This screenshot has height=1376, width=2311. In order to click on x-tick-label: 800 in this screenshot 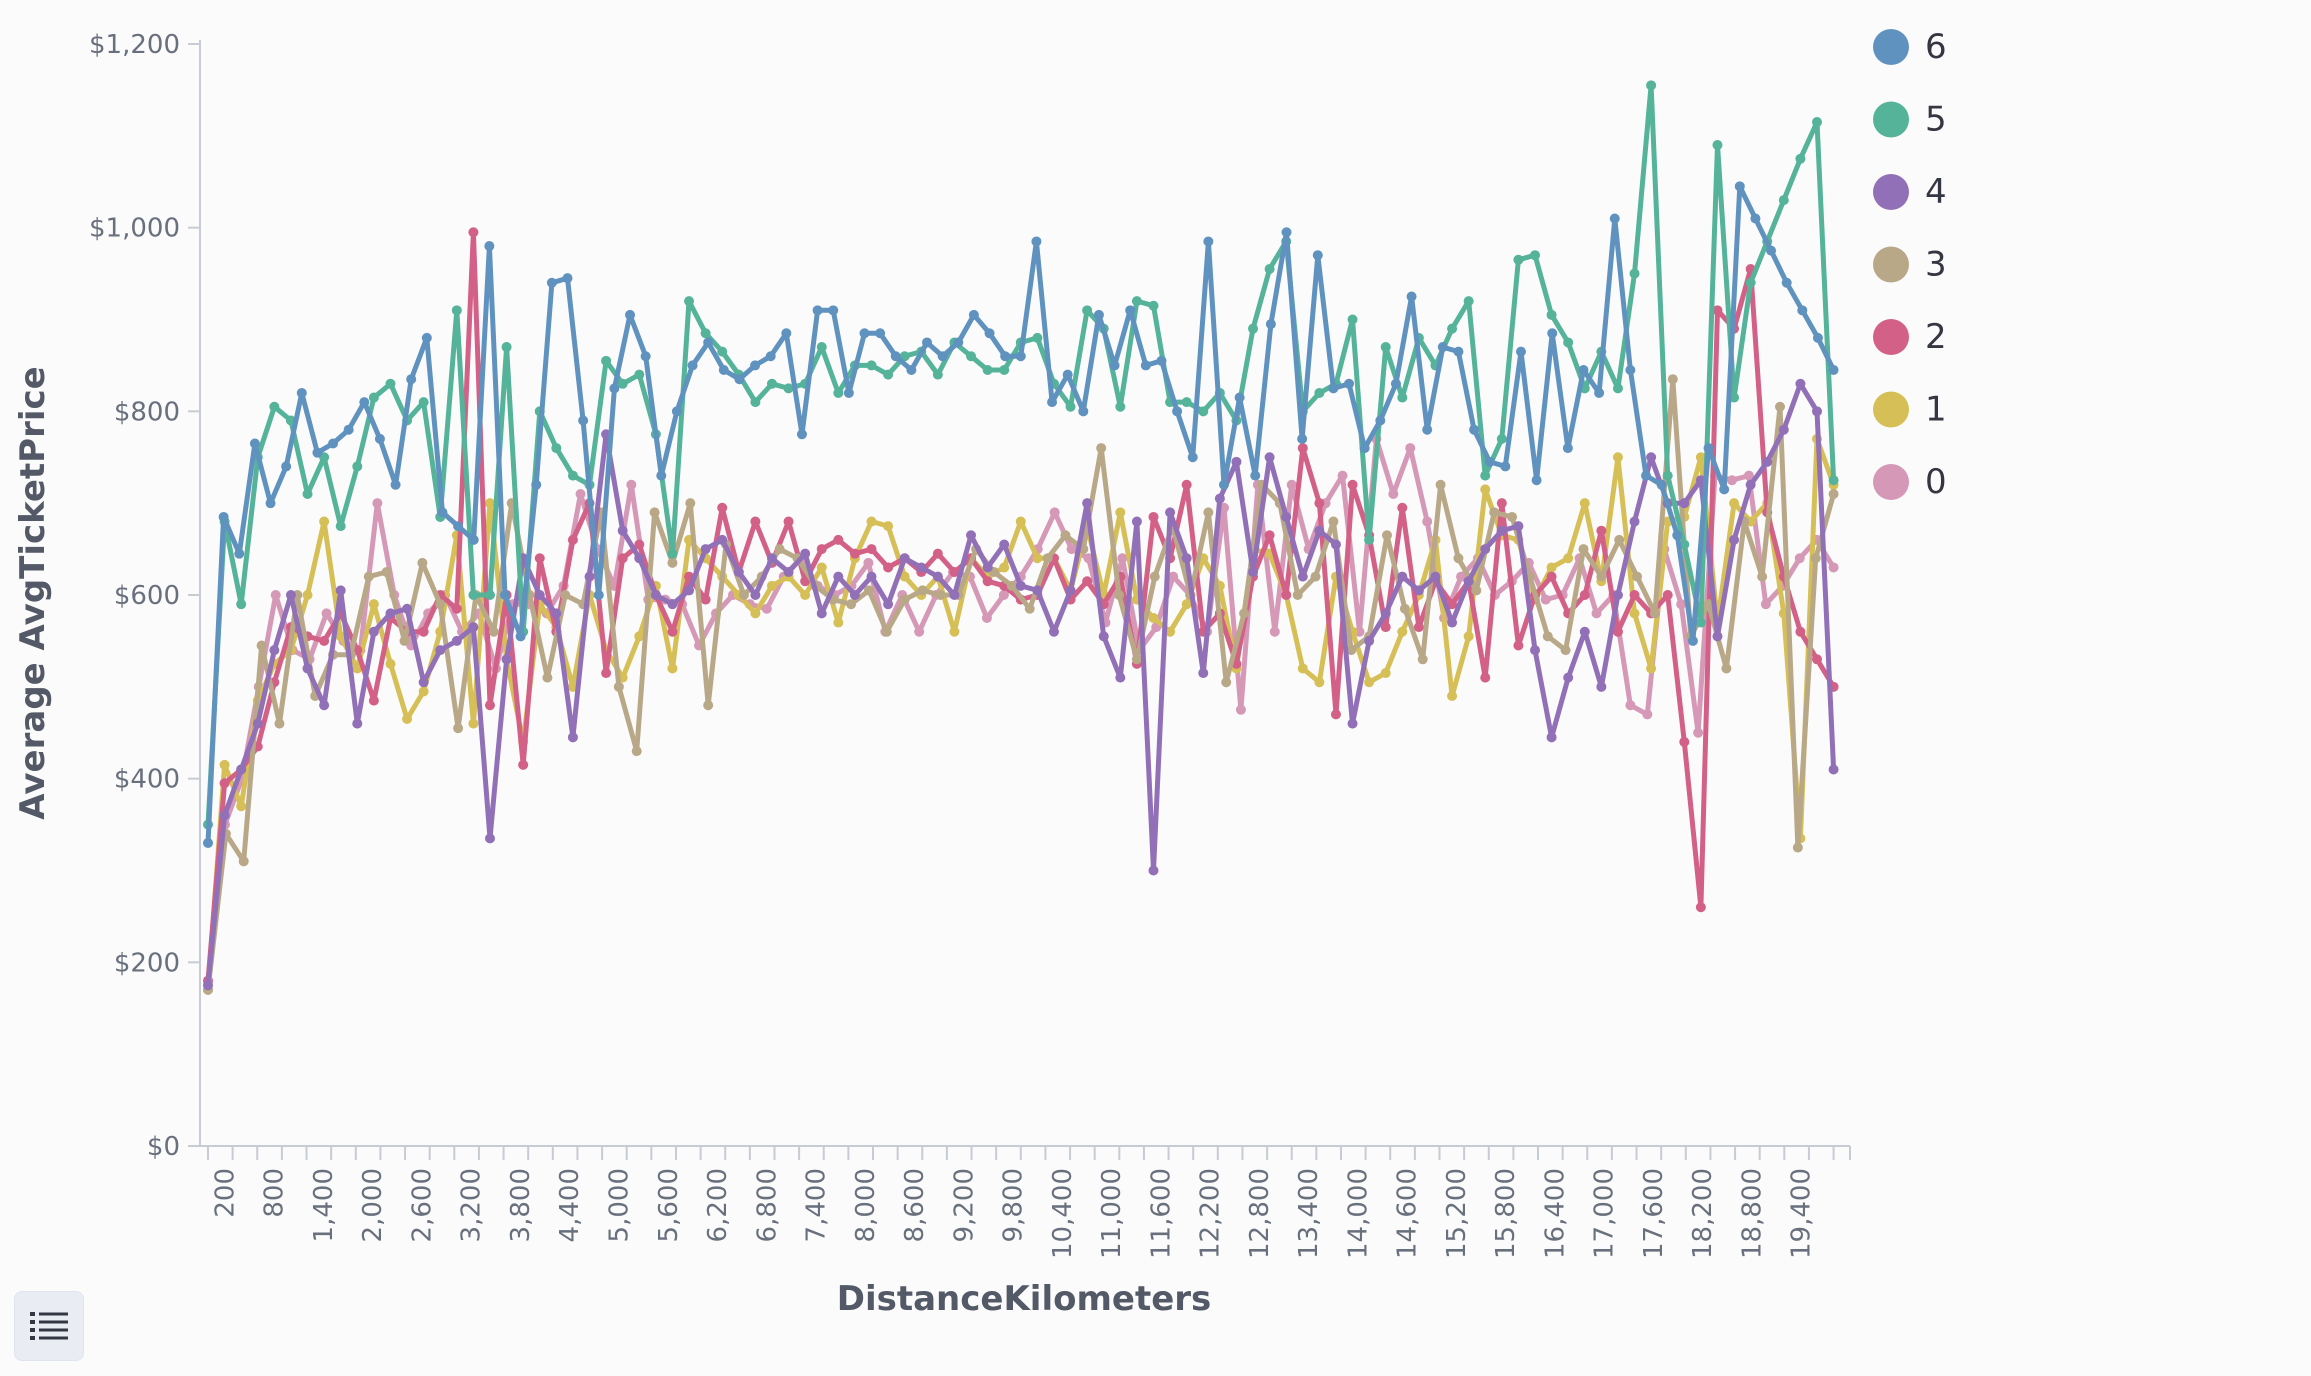, I will do `click(275, 1193)`.